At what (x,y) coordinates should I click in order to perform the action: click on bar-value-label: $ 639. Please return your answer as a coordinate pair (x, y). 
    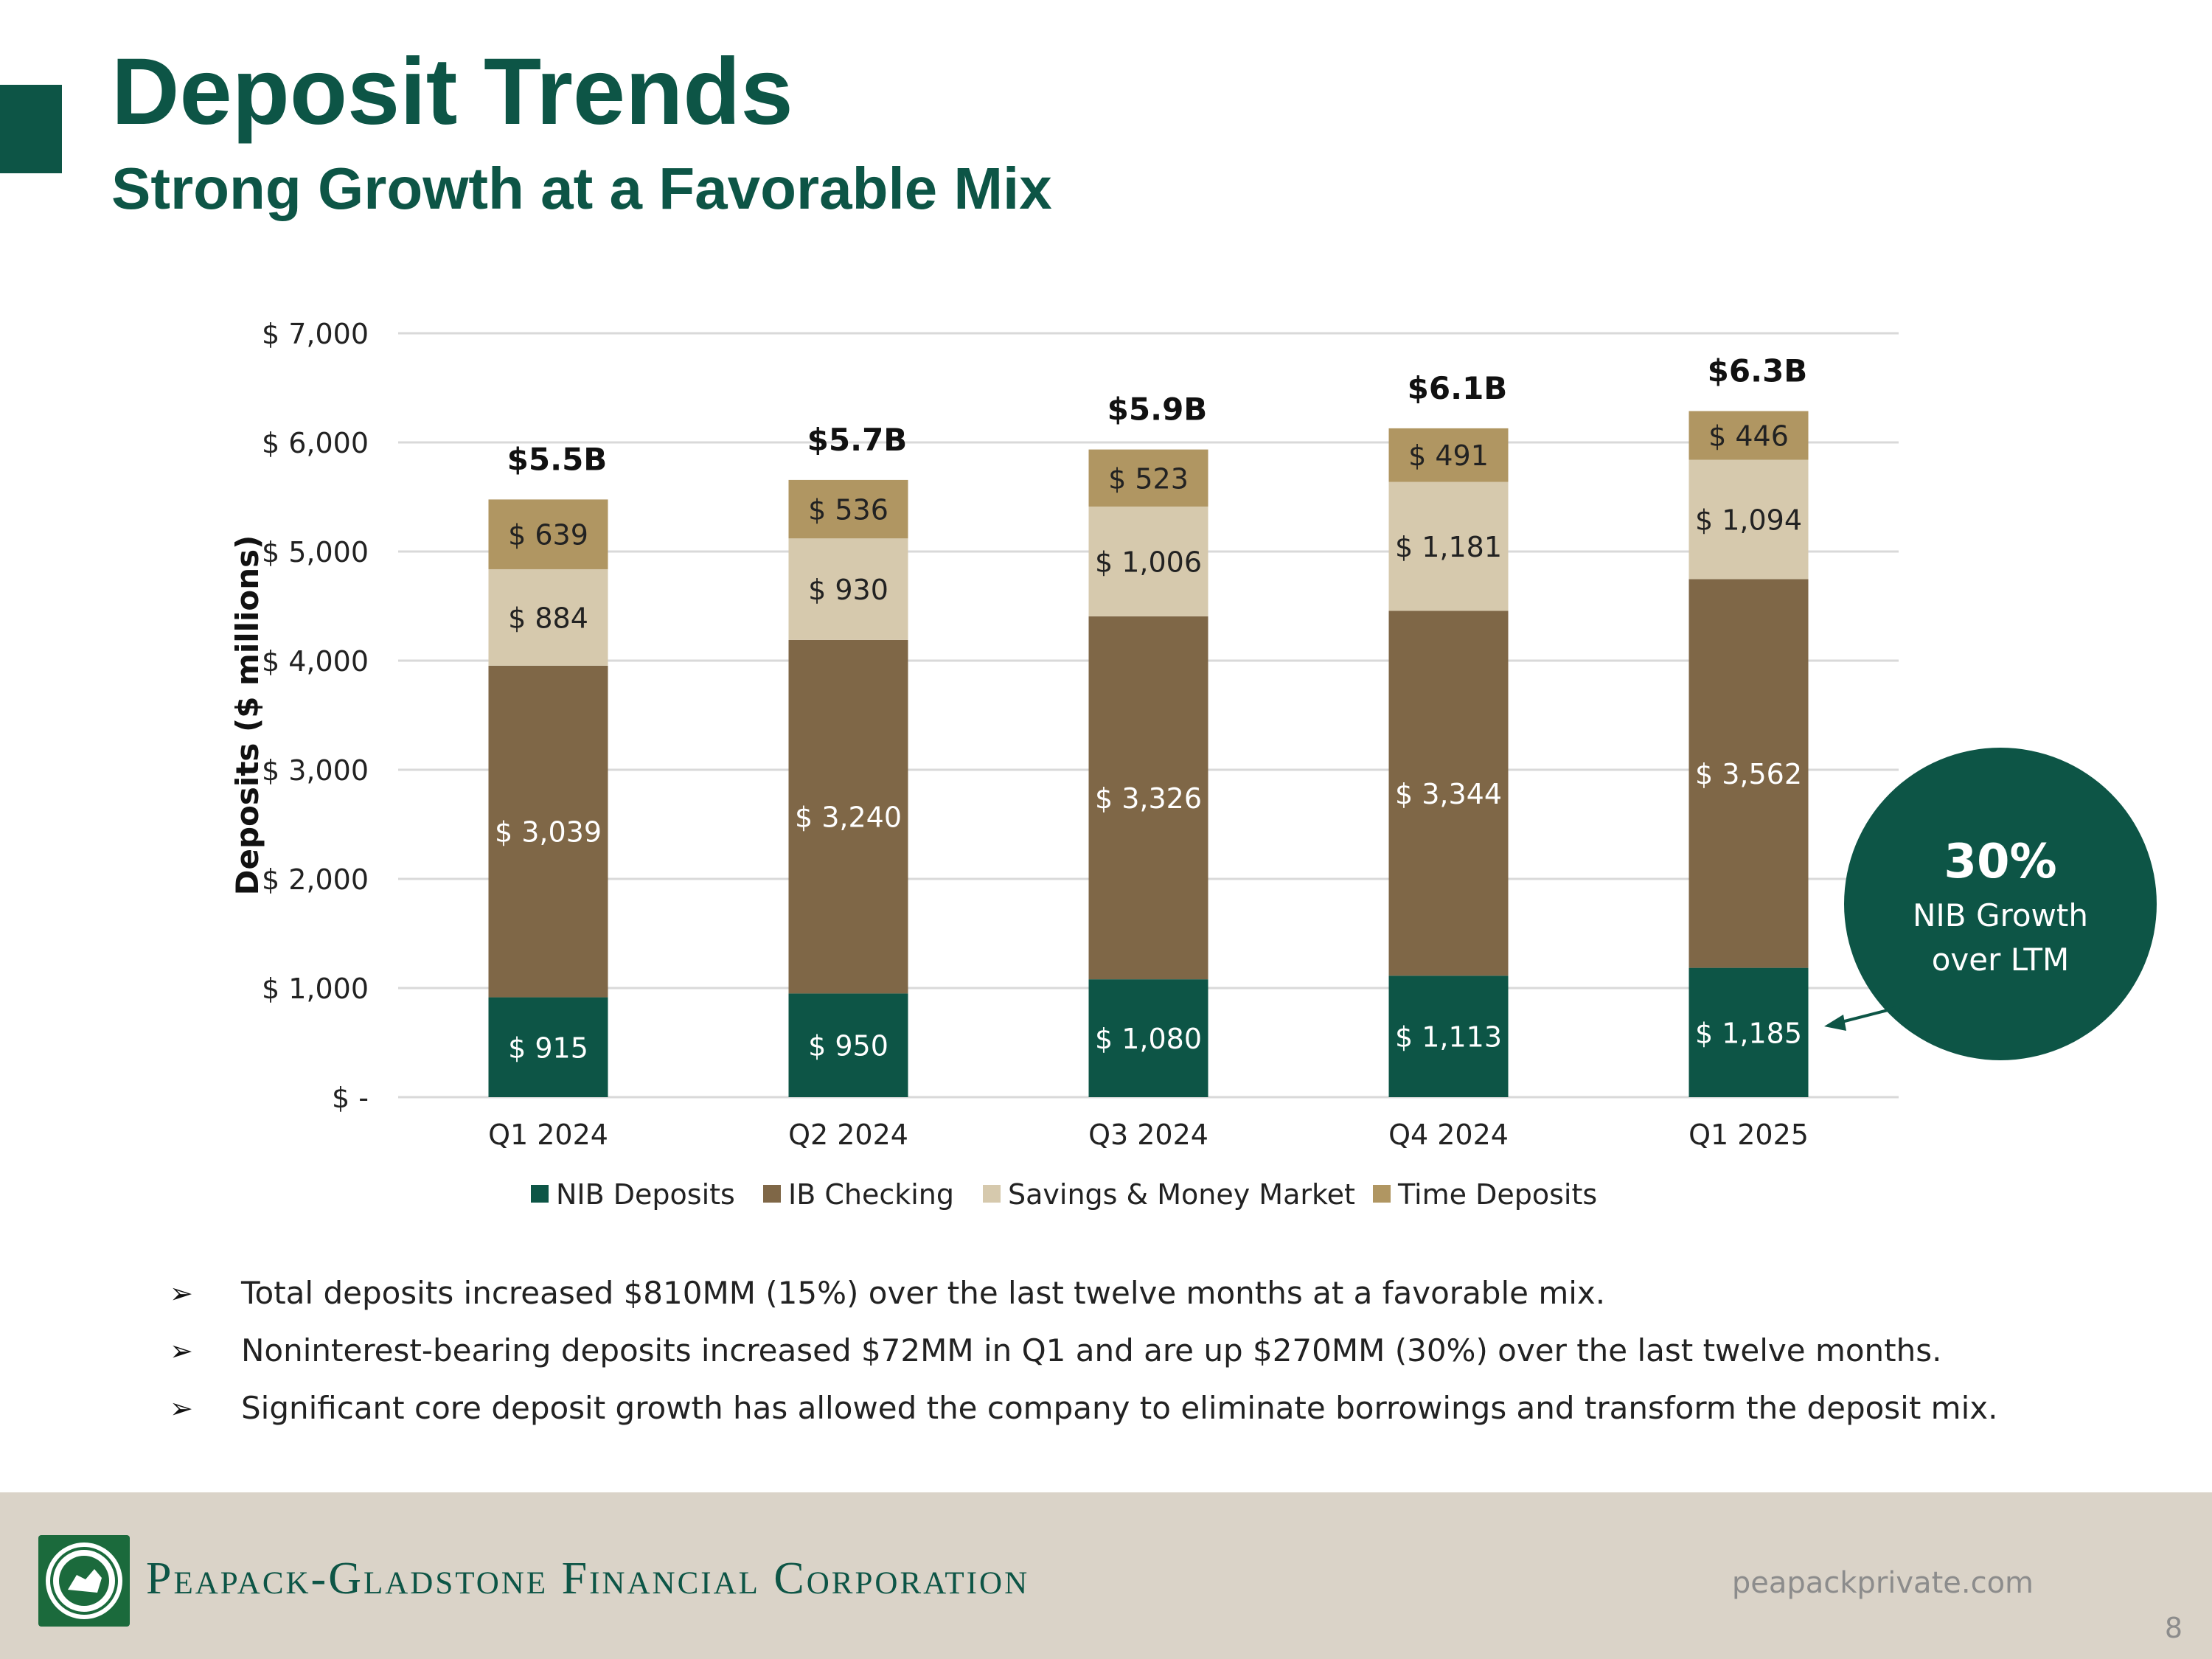
    Looking at the image, I should click on (548, 535).